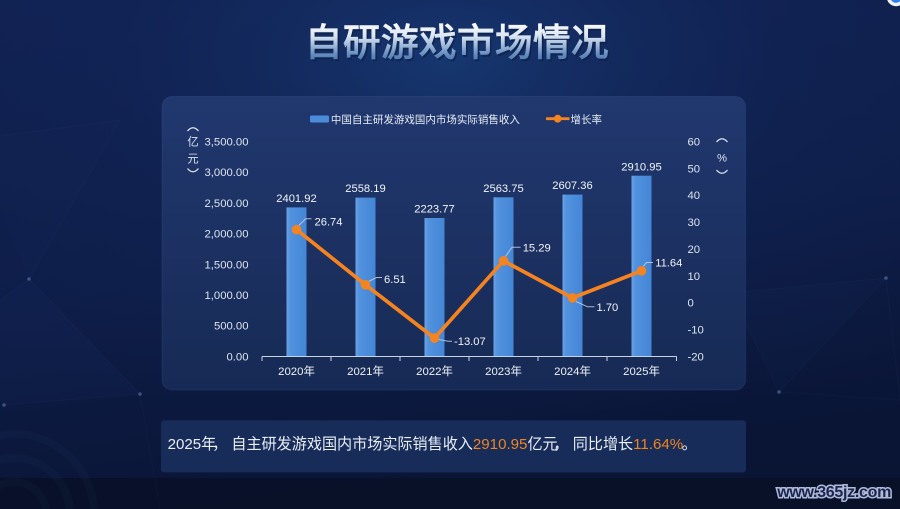 The width and height of the screenshot is (900, 509). I want to click on svg-text: 2910.95, so click(641, 167).